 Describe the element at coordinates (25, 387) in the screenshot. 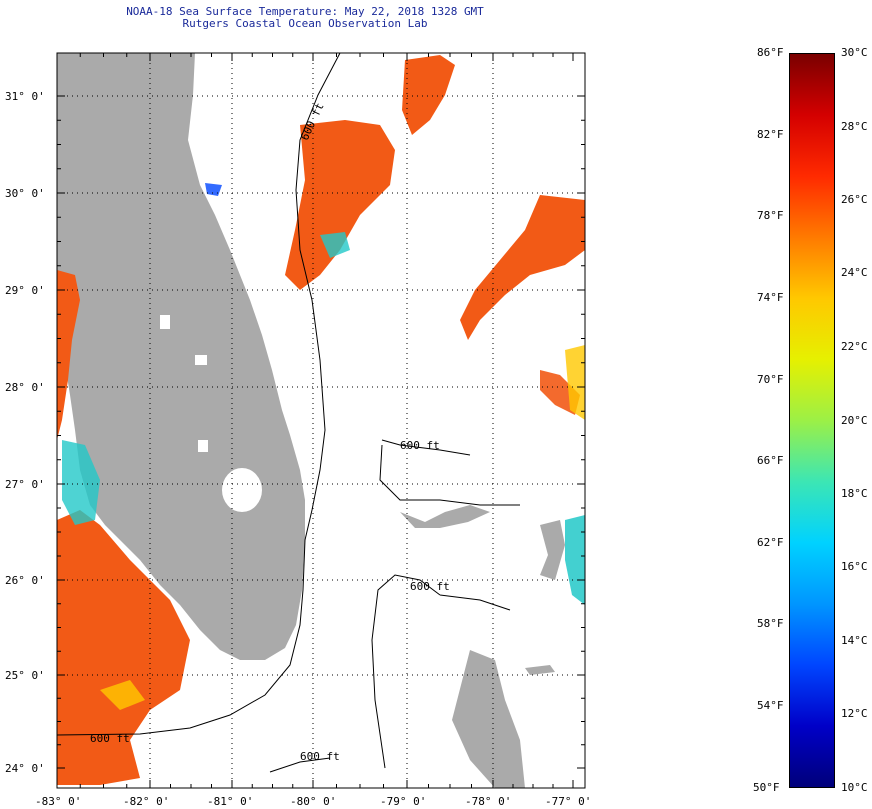

I see `lat-label: 28° 0'` at that location.